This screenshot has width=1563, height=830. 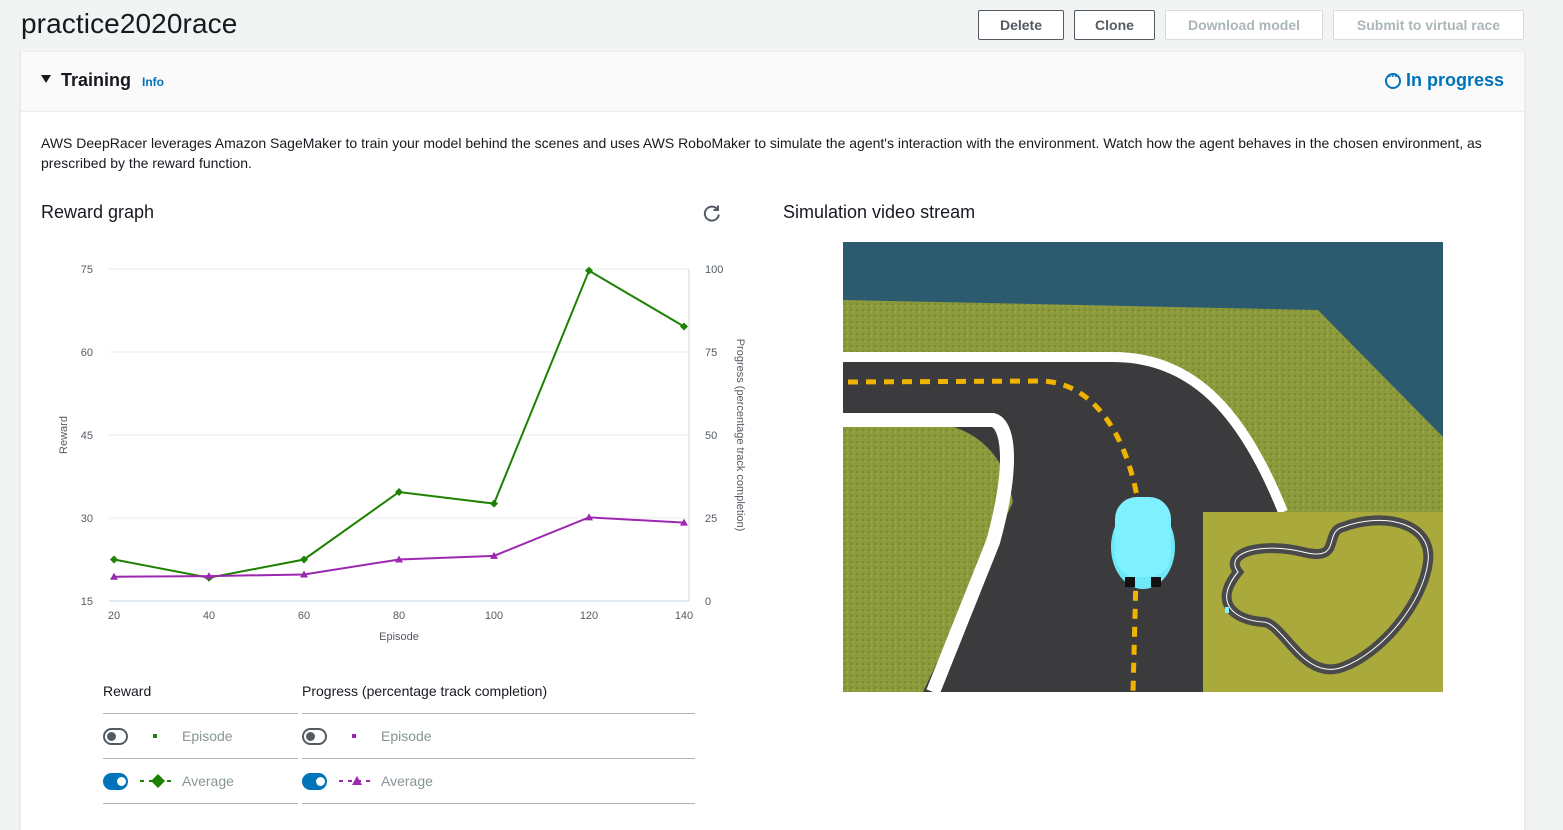 I want to click on legend-reward-header: Reward, so click(x=200, y=693).